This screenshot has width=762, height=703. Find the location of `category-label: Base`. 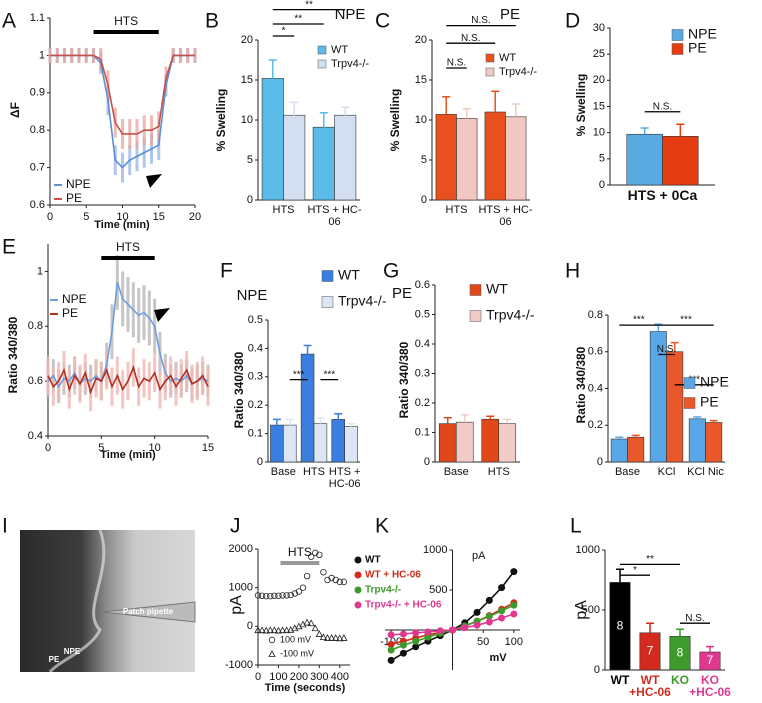

category-label: Base is located at coordinates (283, 472).